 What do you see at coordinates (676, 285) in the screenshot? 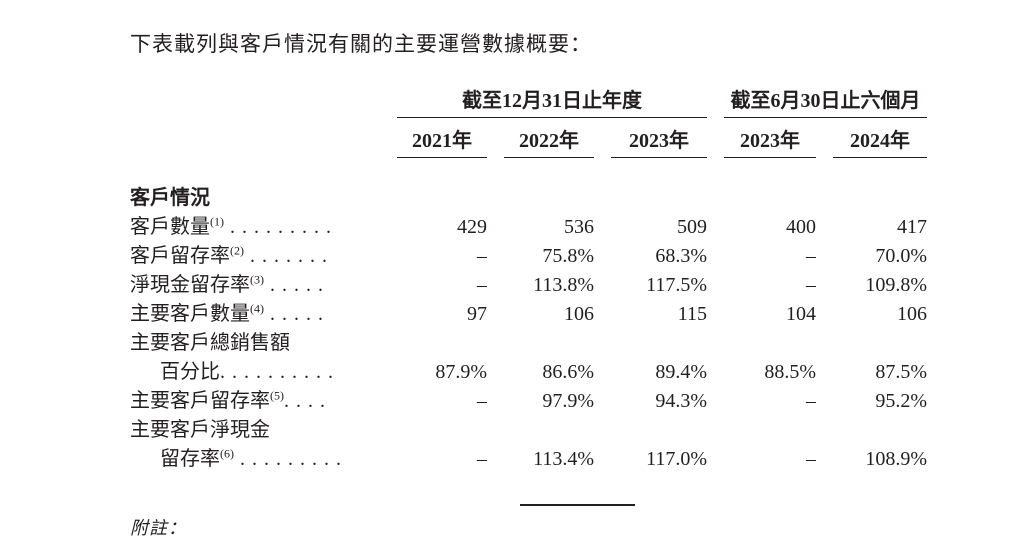
I see `cell-value: 117.5%` at bounding box center [676, 285].